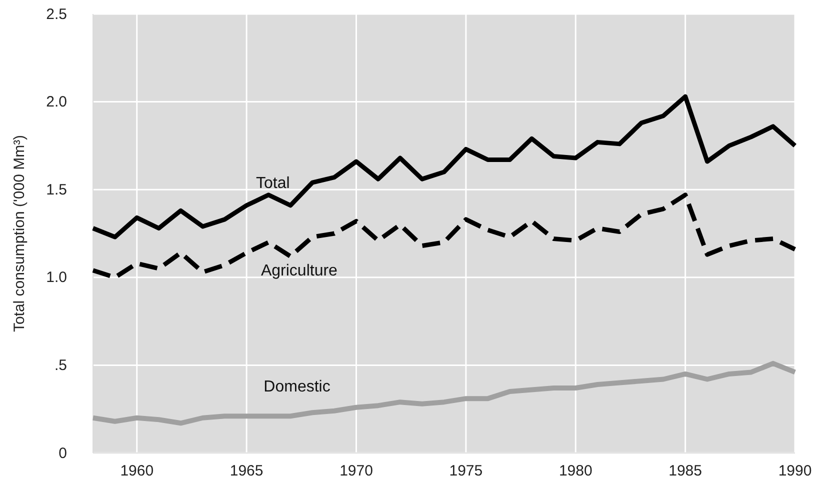 This screenshot has height=490, width=817. I want to click on y-tick-label: 2.5, so click(56, 14).